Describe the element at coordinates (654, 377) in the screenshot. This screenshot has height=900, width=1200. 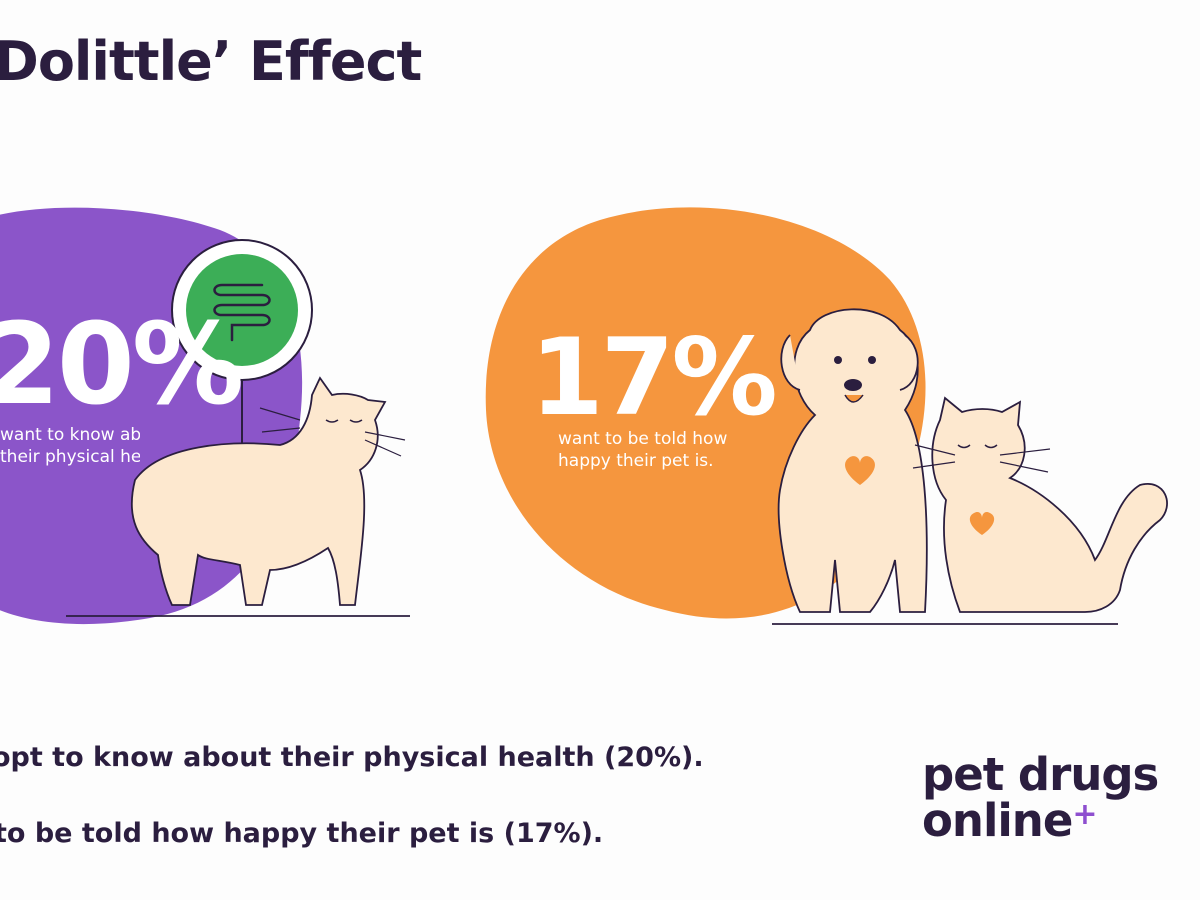
I see `right-stat-value: 17%` at that location.